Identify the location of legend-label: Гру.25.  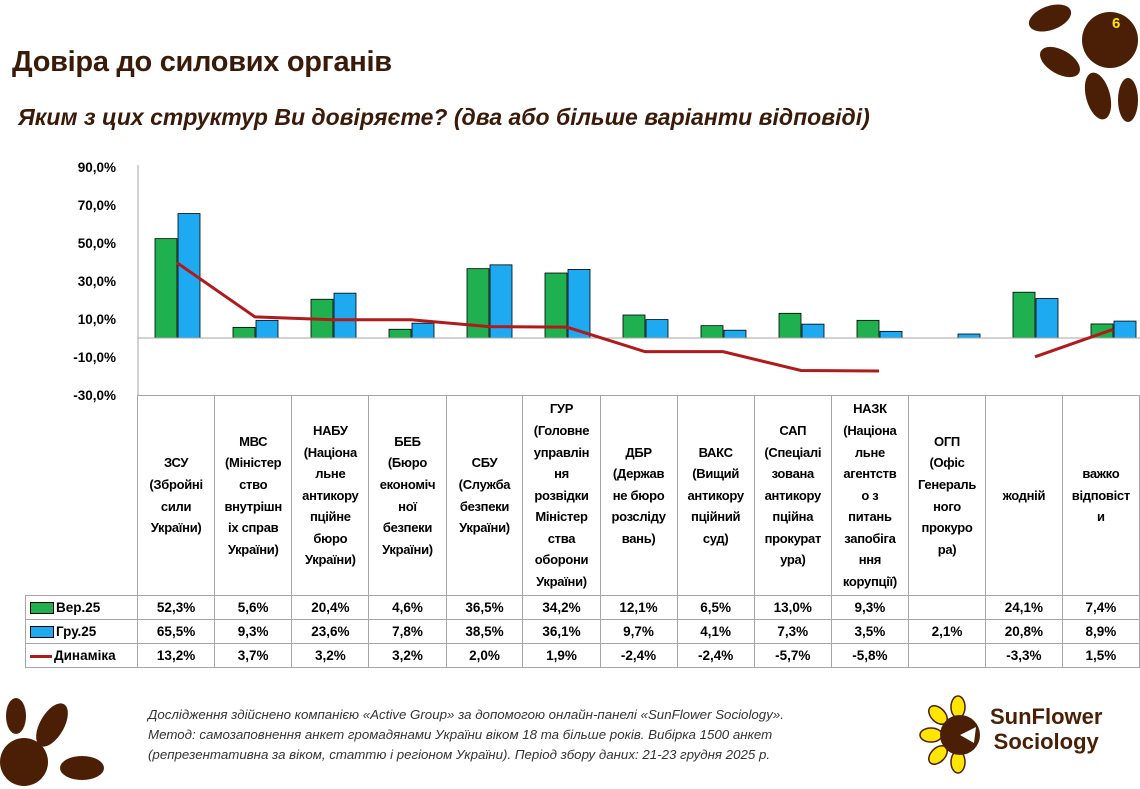
(76, 631).